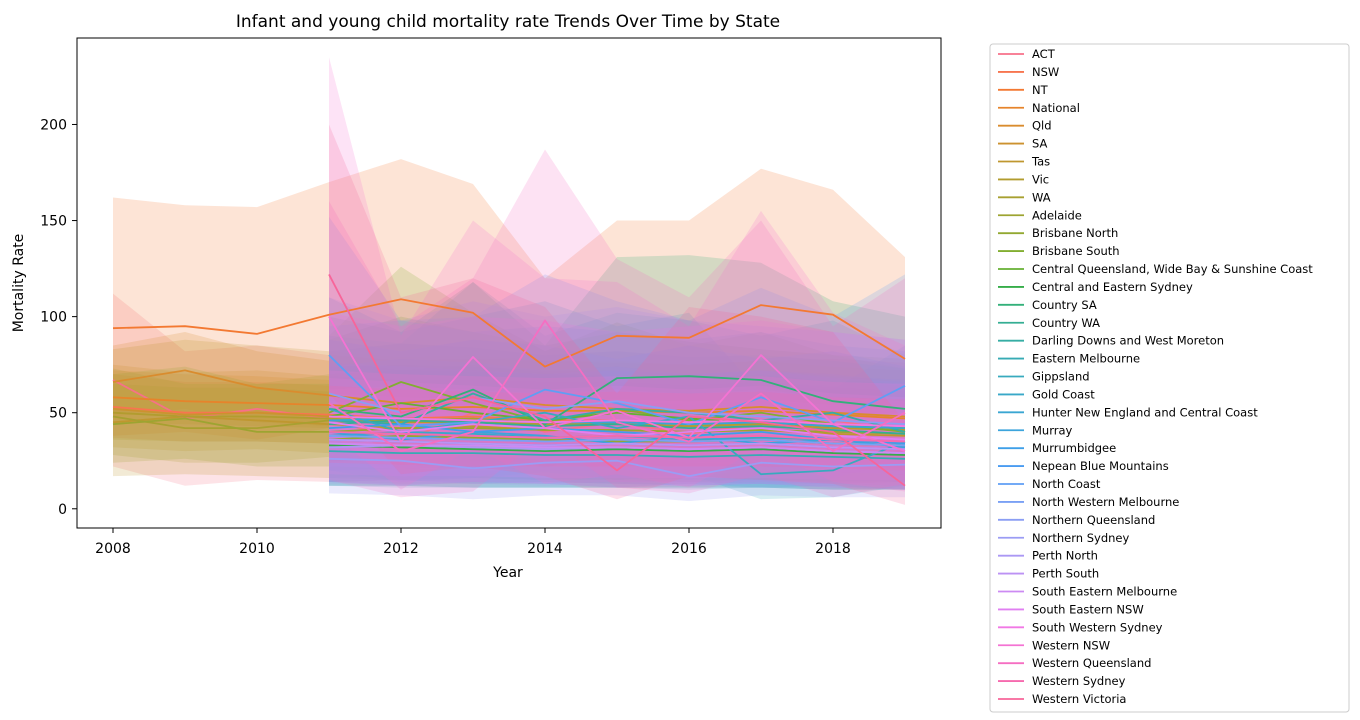 The width and height of the screenshot is (1360, 720). I want to click on legend-item-label: SA, so click(1040, 144).